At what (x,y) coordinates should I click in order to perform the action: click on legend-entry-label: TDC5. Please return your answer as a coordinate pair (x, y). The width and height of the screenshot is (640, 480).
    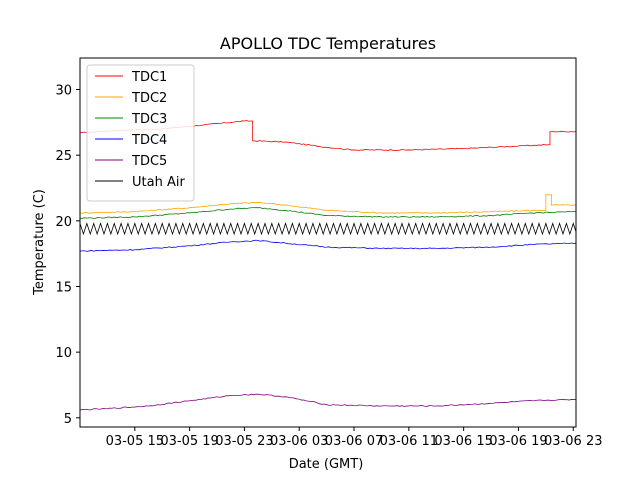
    Looking at the image, I should click on (149, 161).